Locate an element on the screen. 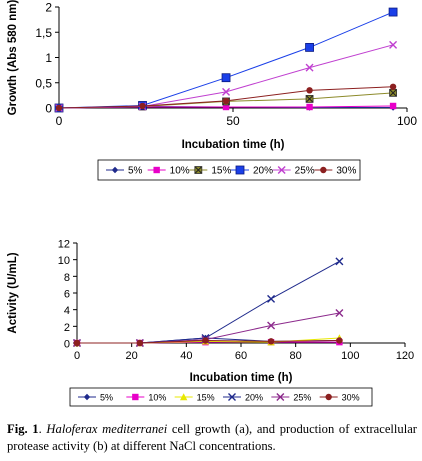 The image size is (422, 461). chartb-x-axis-label: Incubation time (h) is located at coordinates (241, 378).